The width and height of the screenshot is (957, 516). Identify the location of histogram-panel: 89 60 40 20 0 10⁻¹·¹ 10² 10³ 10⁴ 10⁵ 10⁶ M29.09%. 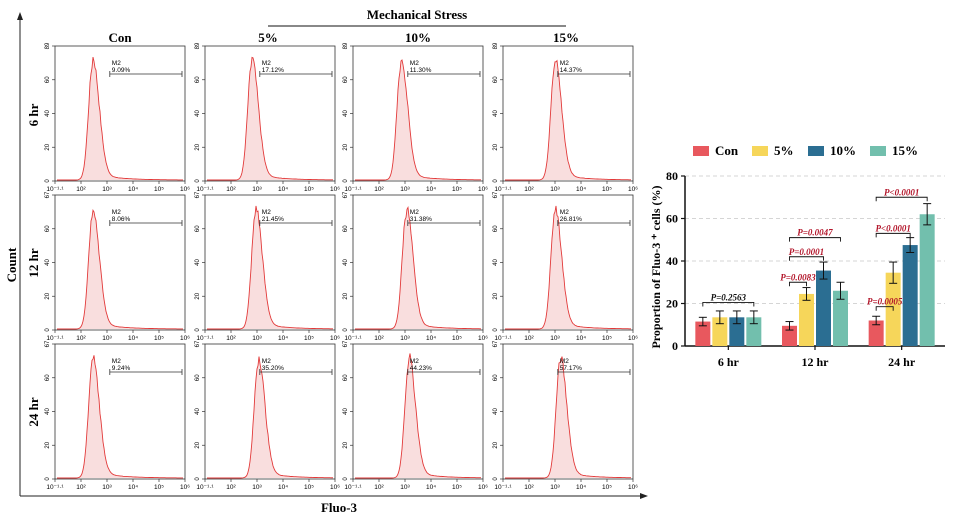
(117, 117).